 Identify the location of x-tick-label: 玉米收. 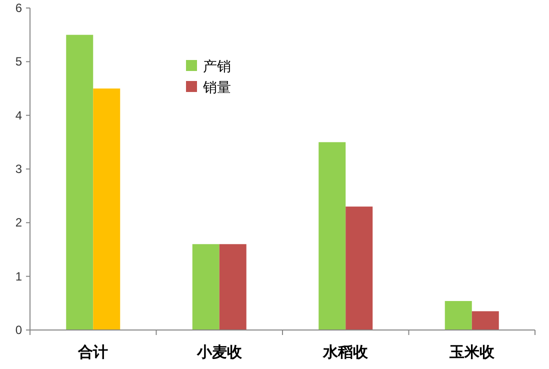
(472, 352).